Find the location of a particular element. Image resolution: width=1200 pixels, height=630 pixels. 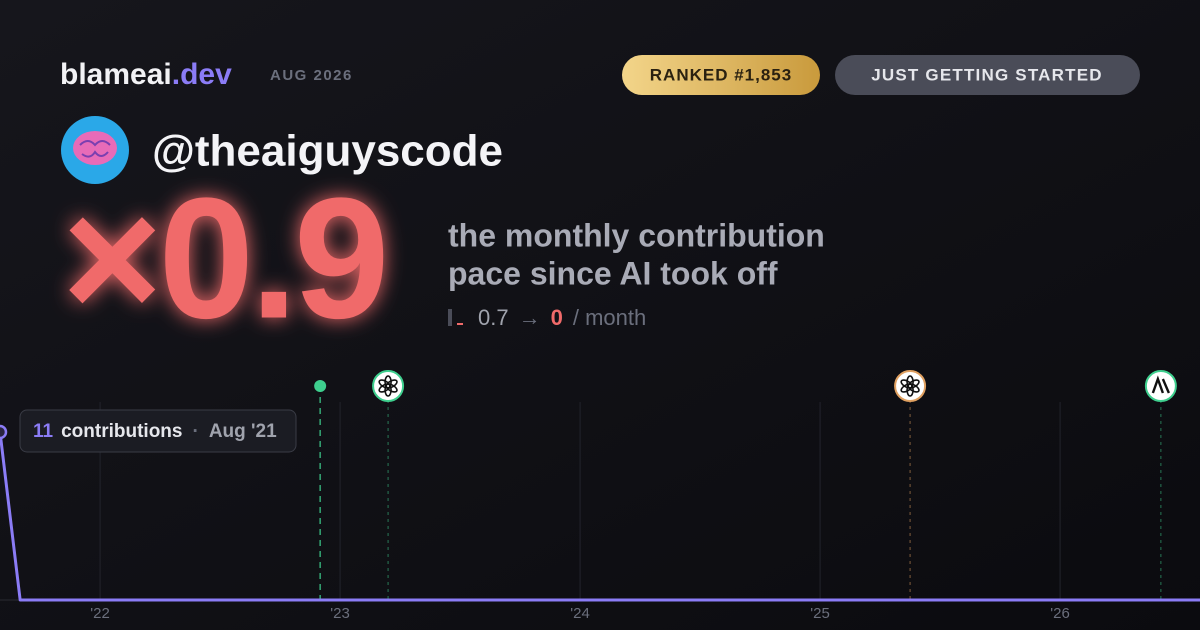

avatar-brain-detail is located at coordinates (95, 149).